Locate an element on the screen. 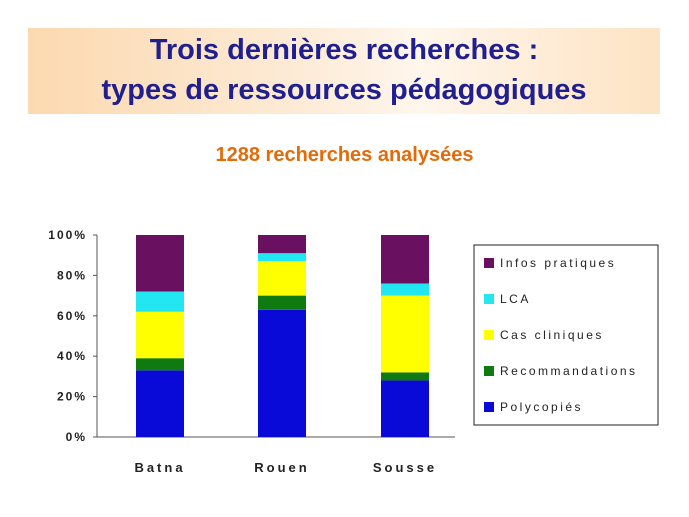 The width and height of the screenshot is (689, 517). legend-box is located at coordinates (566, 335).